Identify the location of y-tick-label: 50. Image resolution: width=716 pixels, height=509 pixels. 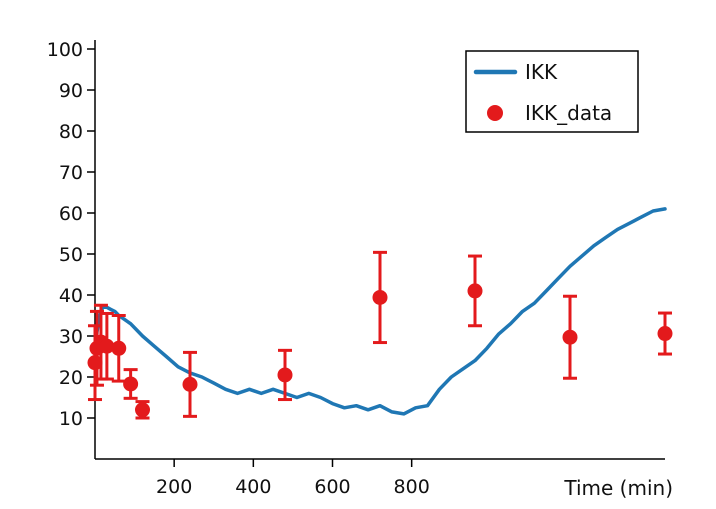
(71, 255).